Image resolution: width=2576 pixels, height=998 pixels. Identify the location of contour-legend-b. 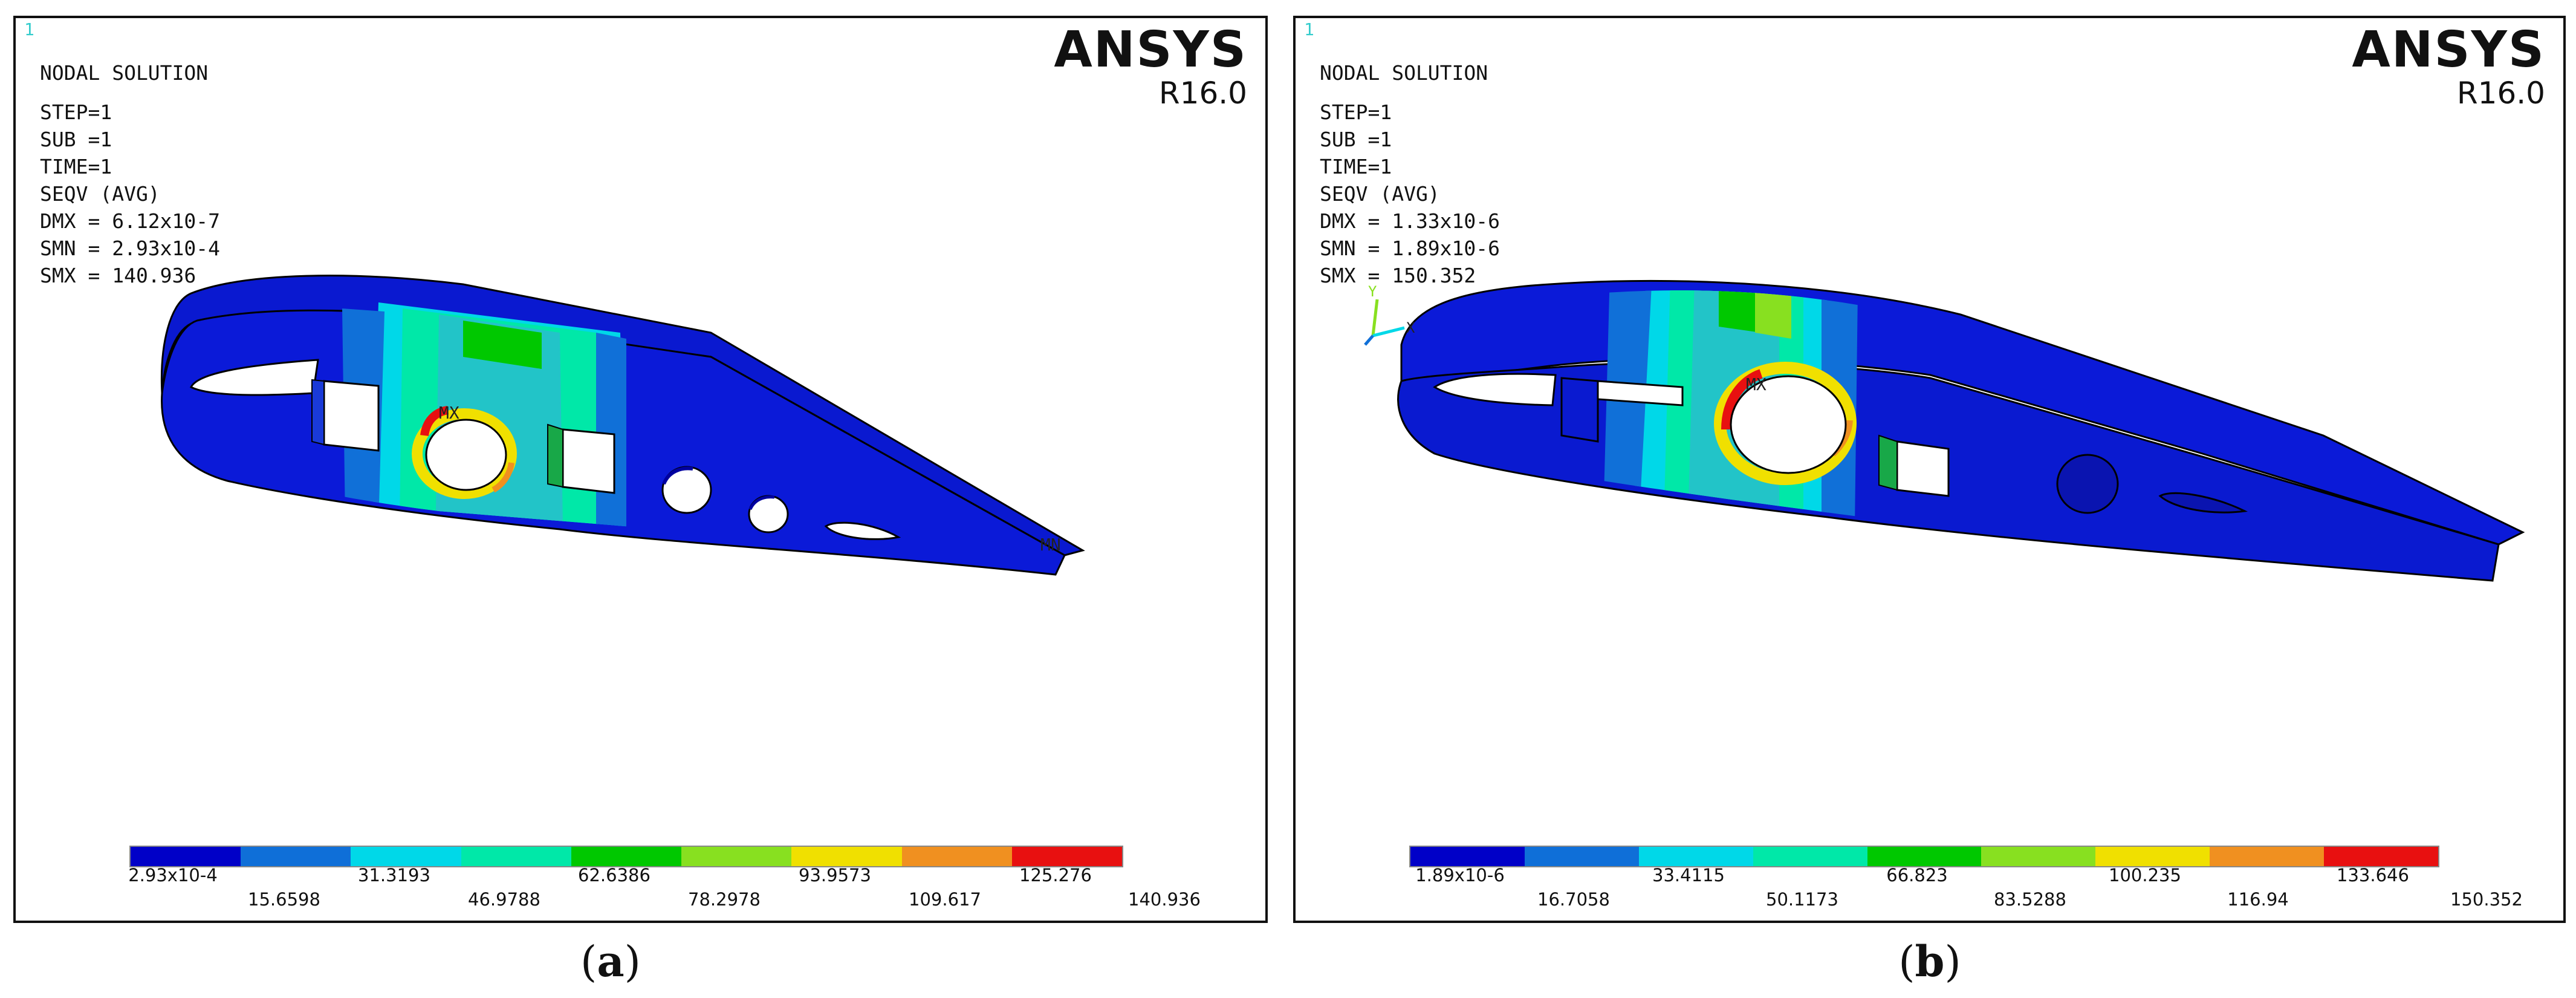
(1924, 856).